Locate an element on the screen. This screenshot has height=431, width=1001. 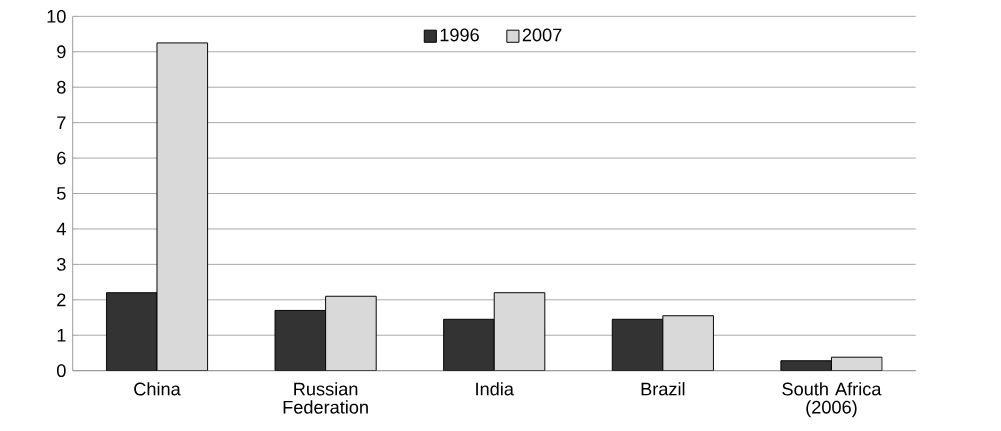
x-tick-label: Brazil is located at coordinates (663, 389).